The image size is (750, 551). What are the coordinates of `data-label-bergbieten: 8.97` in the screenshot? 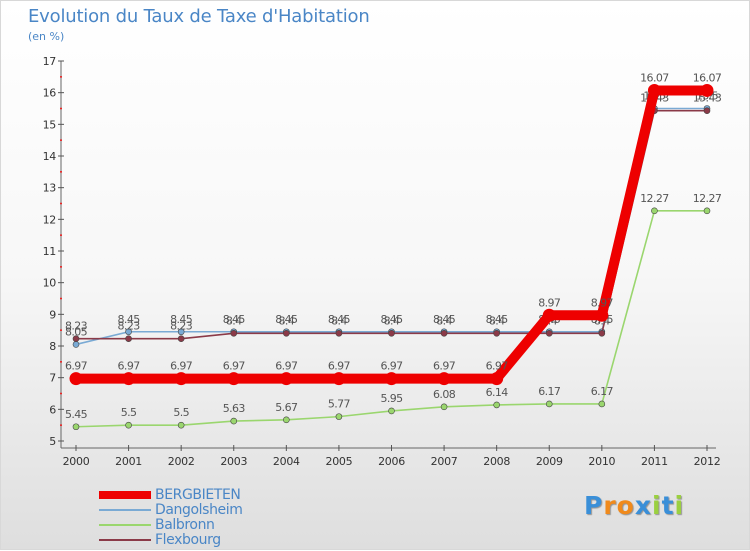 It's located at (549, 302).